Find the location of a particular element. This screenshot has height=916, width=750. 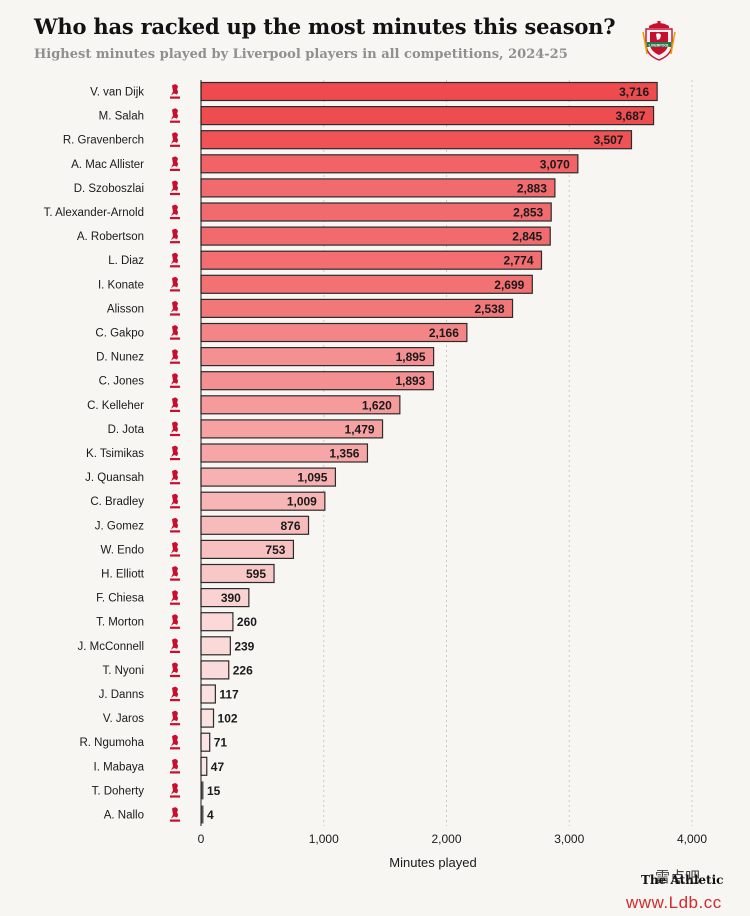

player-name: C. Jones is located at coordinates (122, 382).